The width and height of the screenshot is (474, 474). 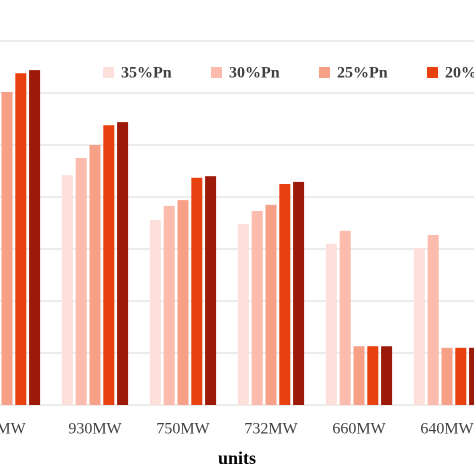 I want to click on legend-label: 30%Pn, so click(x=254, y=73).